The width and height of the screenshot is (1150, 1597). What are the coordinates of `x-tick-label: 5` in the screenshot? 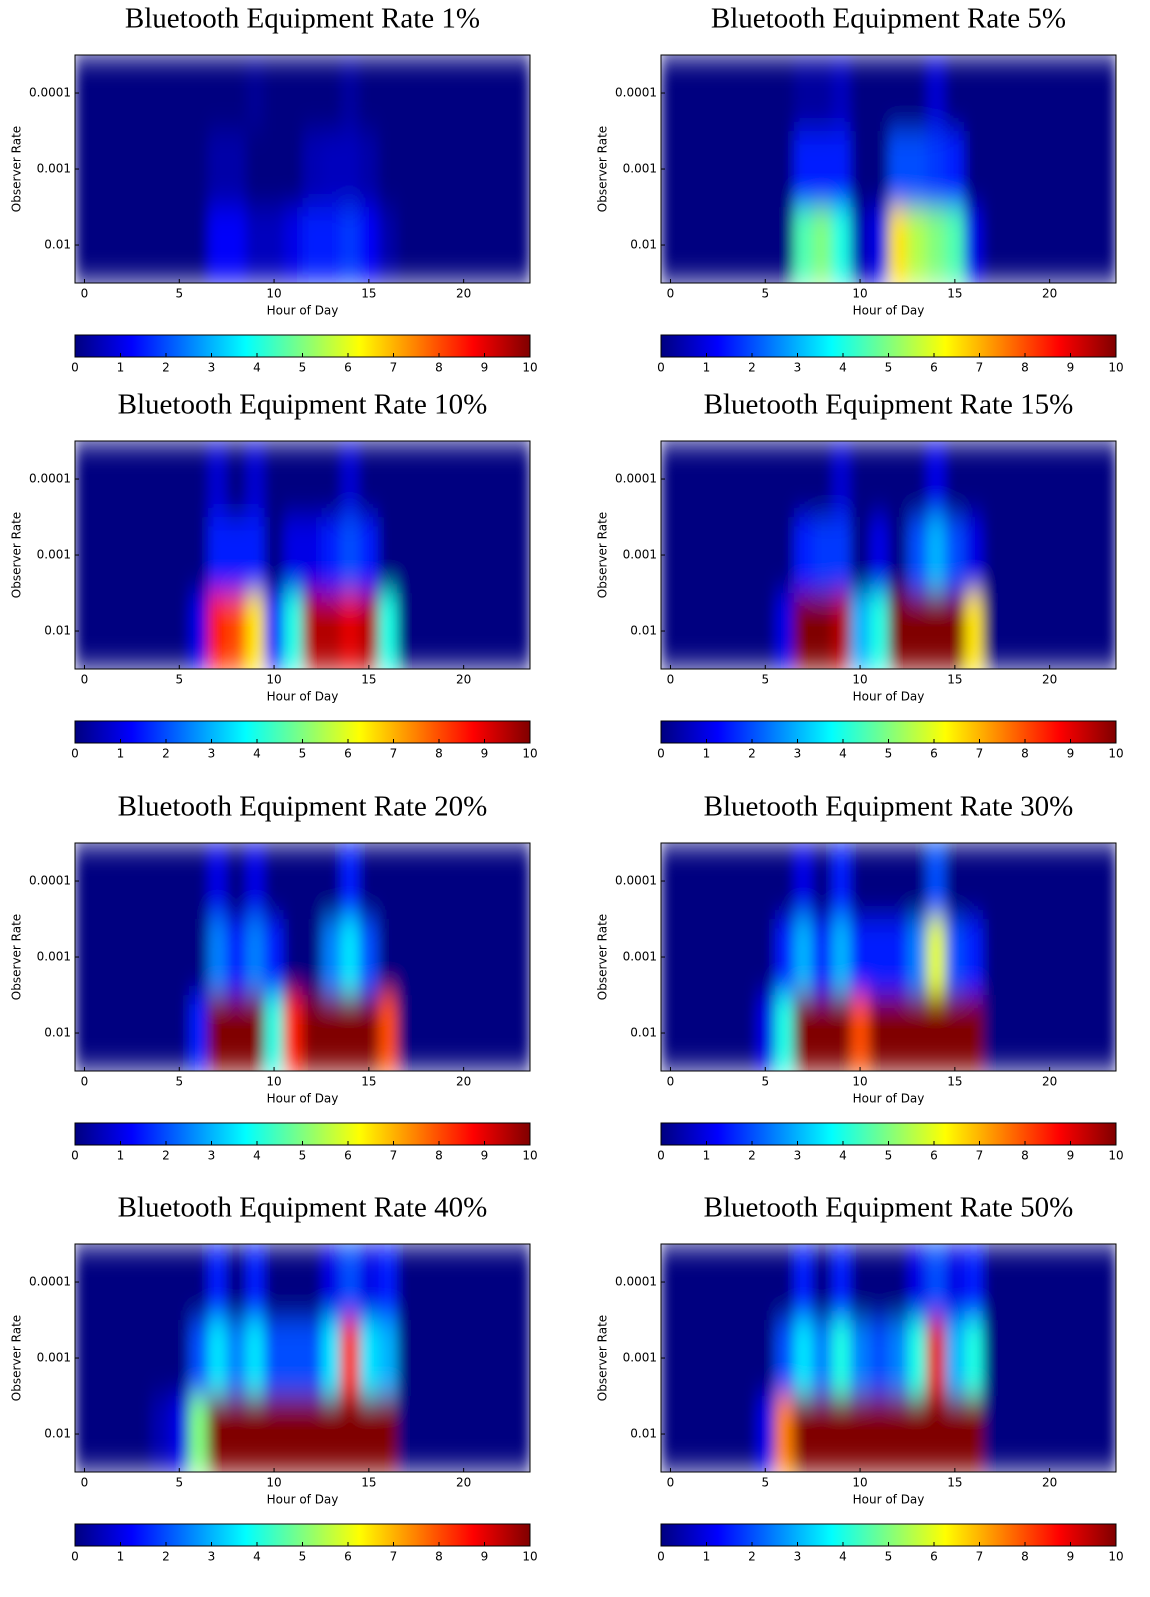 It's located at (179, 1483).